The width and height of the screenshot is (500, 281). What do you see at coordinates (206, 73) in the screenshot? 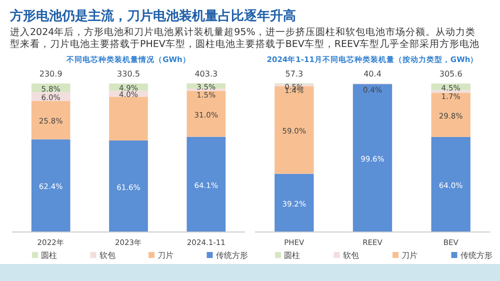
I see `text: 403.3` at bounding box center [206, 73].